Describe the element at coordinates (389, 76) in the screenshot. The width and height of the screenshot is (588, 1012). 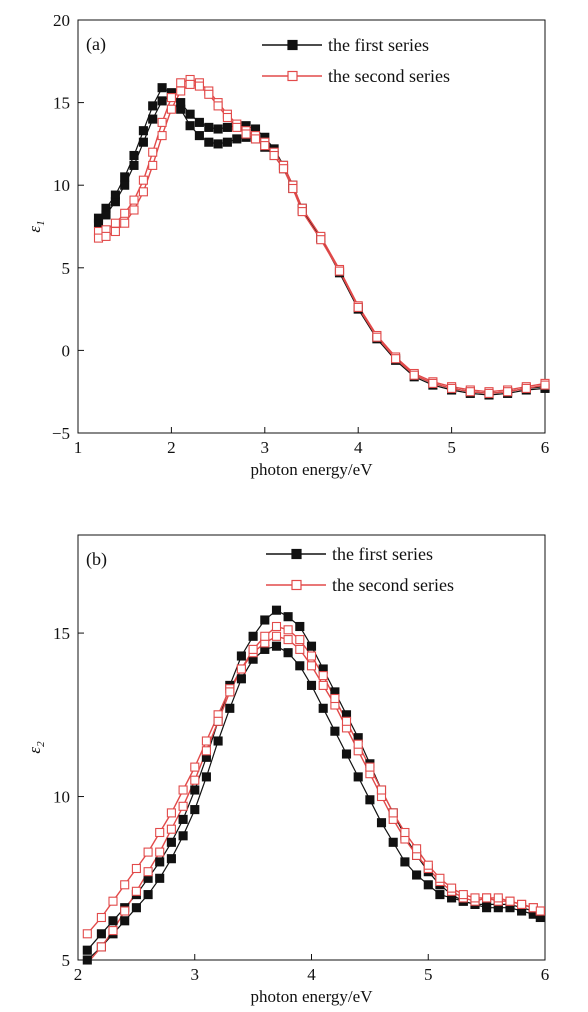
I see `legend-text-second: the second series` at that location.